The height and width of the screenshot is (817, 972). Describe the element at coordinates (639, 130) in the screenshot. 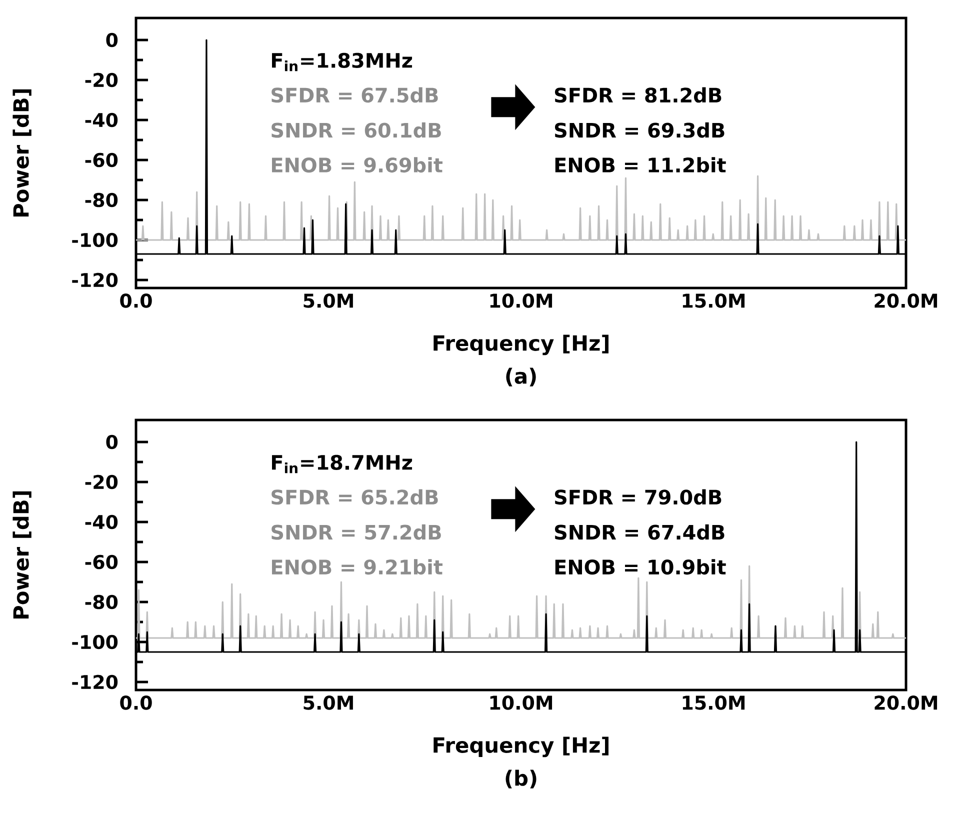

I see `annotation: SNDR = 69.3dB` at that location.